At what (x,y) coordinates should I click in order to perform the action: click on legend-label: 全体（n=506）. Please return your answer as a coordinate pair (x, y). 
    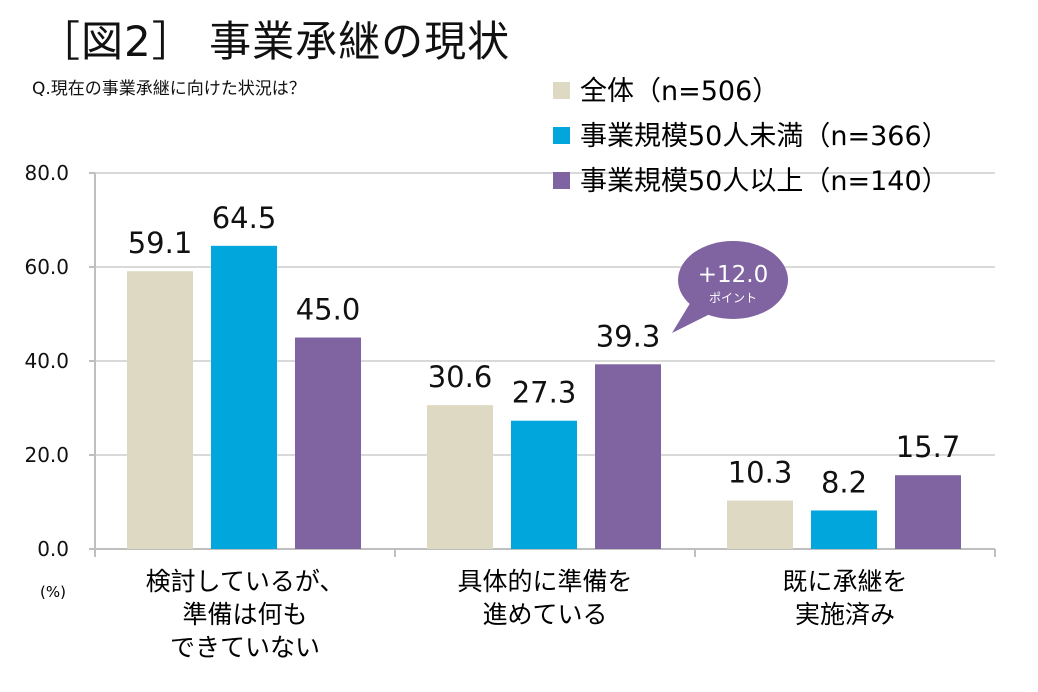
    Looking at the image, I should click on (679, 91).